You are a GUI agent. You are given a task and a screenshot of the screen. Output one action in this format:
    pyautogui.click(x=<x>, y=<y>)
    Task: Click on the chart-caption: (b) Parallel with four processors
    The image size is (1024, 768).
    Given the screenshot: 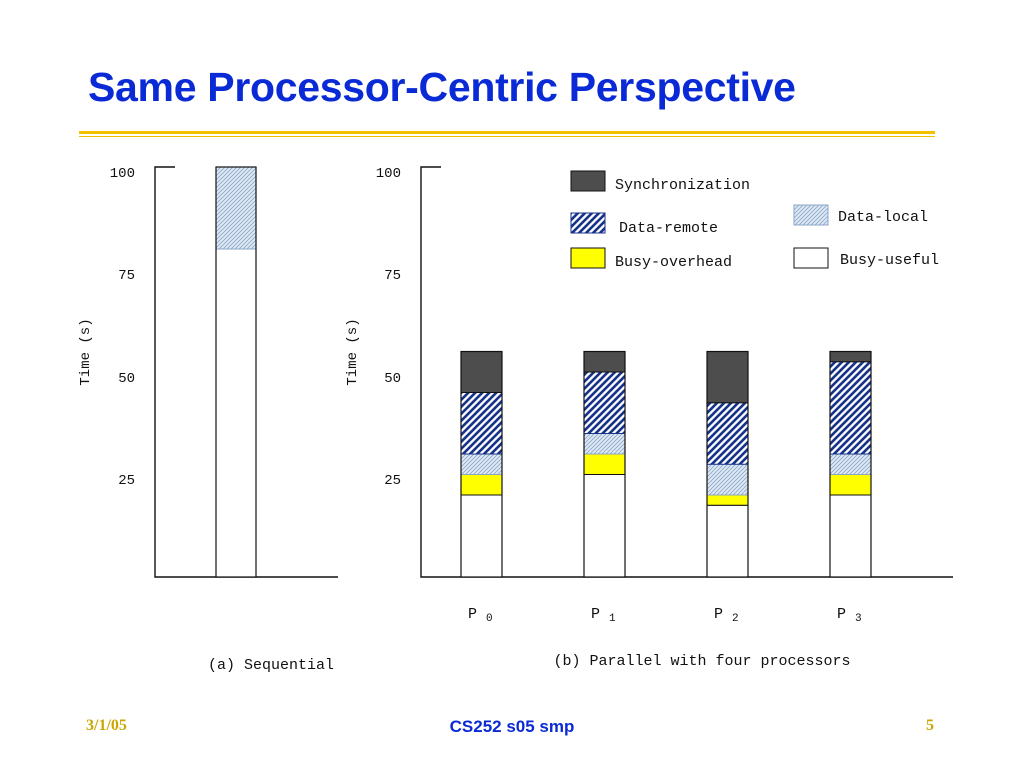 What is the action you would take?
    pyautogui.click(x=701, y=661)
    